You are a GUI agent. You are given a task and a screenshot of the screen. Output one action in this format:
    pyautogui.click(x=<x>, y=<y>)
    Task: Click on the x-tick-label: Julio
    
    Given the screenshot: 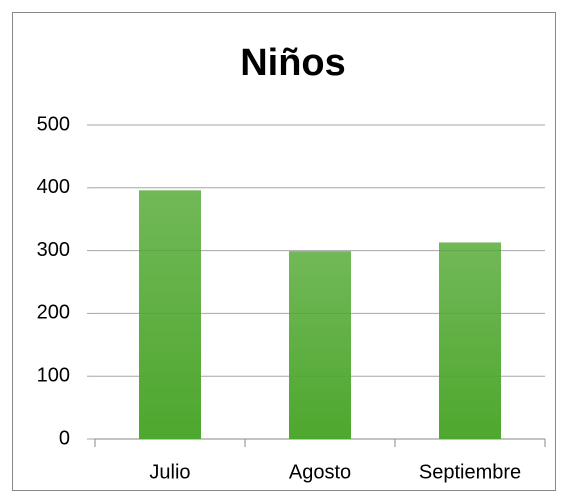 What is the action you would take?
    pyautogui.click(x=169, y=472)
    